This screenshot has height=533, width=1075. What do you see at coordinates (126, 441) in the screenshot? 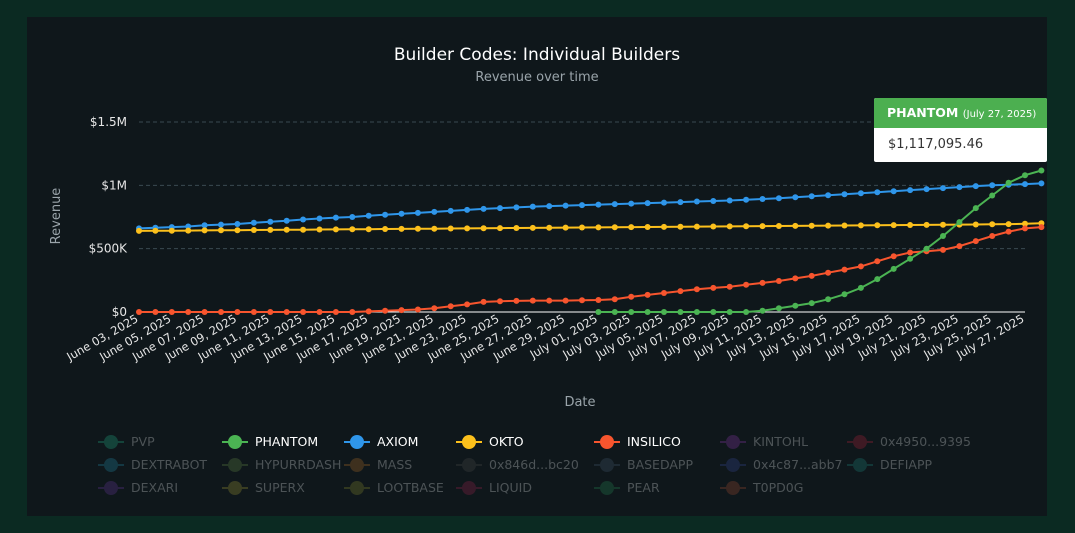
I see `legend-item-pvp: PVP` at bounding box center [126, 441].